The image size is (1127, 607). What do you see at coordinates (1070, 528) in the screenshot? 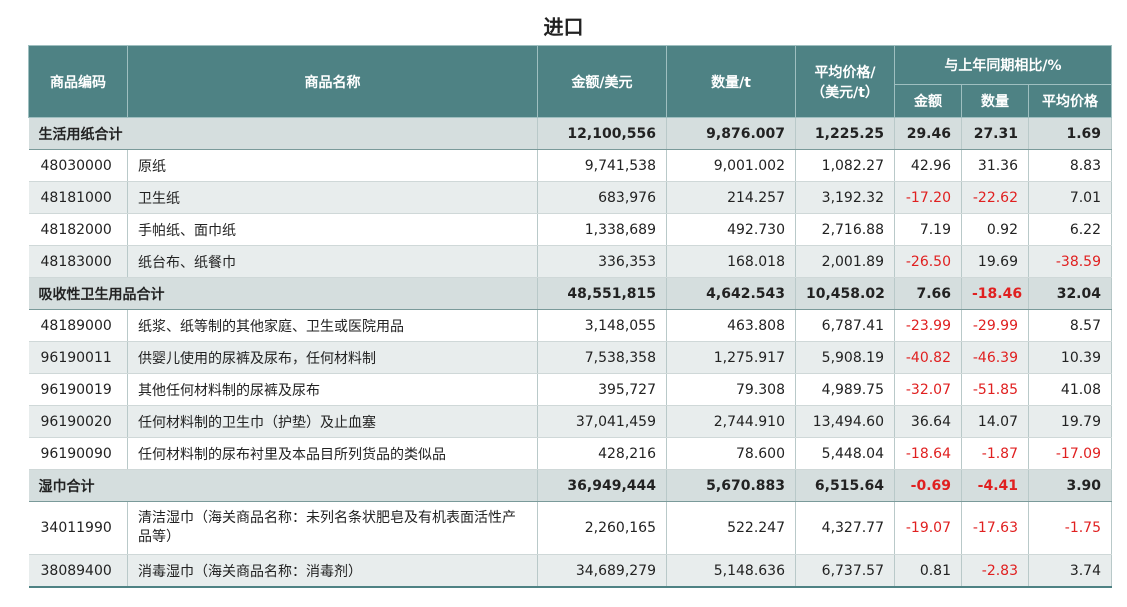
I see `cell-yoy-price: -1.75` at bounding box center [1070, 528].